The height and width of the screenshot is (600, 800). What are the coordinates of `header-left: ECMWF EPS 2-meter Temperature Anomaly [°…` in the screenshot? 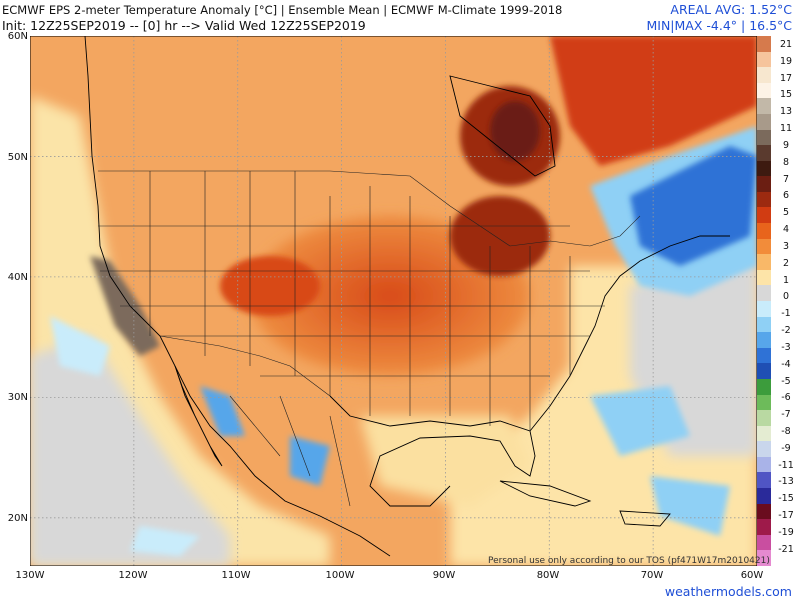 It's located at (282, 18).